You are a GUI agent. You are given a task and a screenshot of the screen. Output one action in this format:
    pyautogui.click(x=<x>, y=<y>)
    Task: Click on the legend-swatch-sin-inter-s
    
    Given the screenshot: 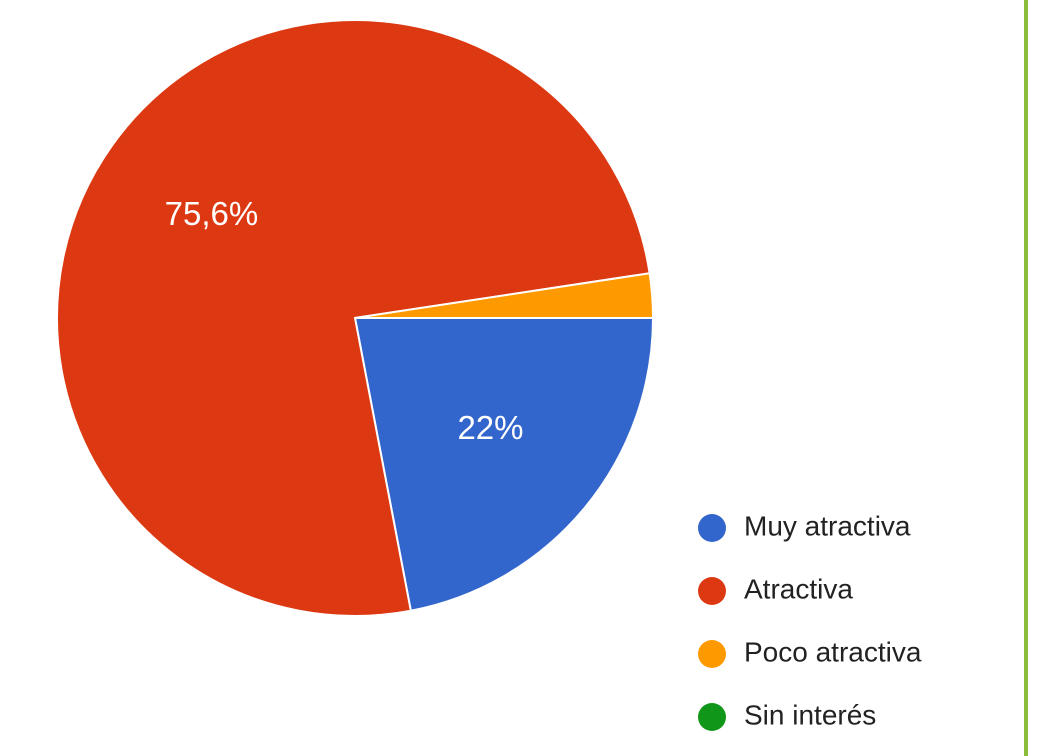 What is the action you would take?
    pyautogui.click(x=712, y=717)
    